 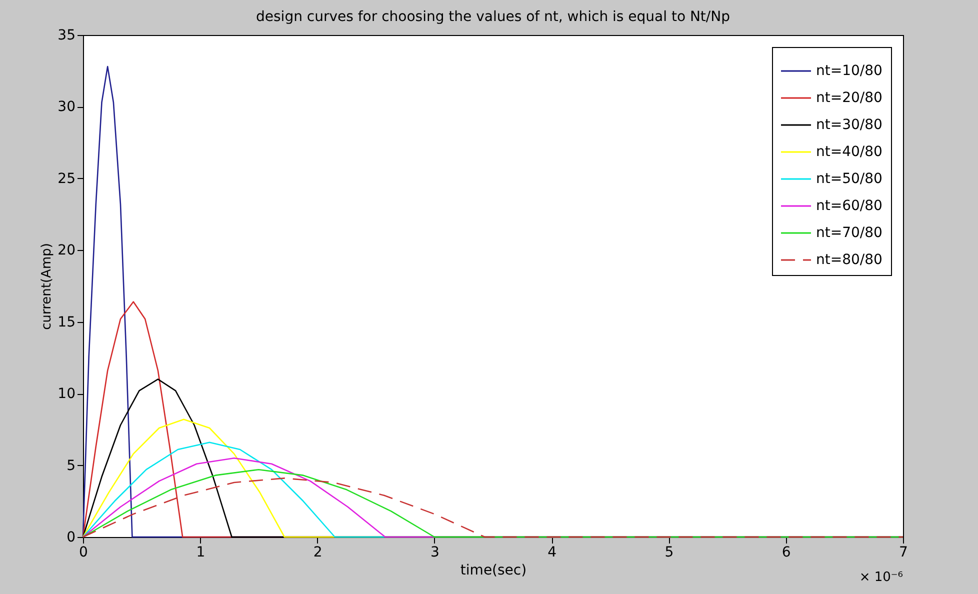 What do you see at coordinates (67, 250) in the screenshot?
I see `y-tick-label: 20` at bounding box center [67, 250].